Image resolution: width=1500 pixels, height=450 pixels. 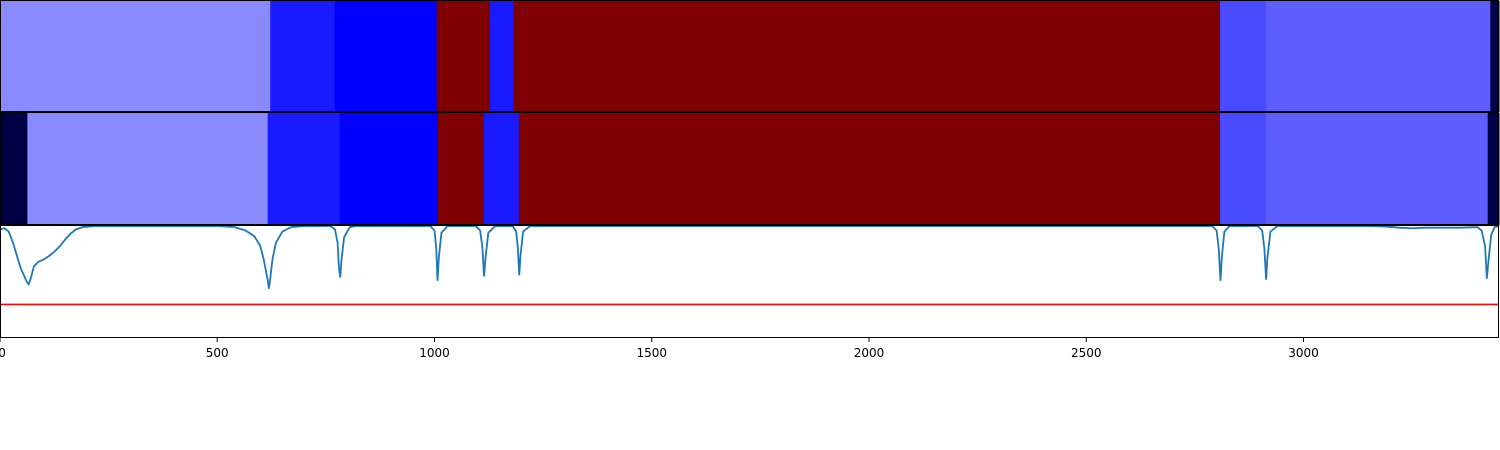 What do you see at coordinates (217, 353) in the screenshot?
I see `x-tick-label: 500` at bounding box center [217, 353].